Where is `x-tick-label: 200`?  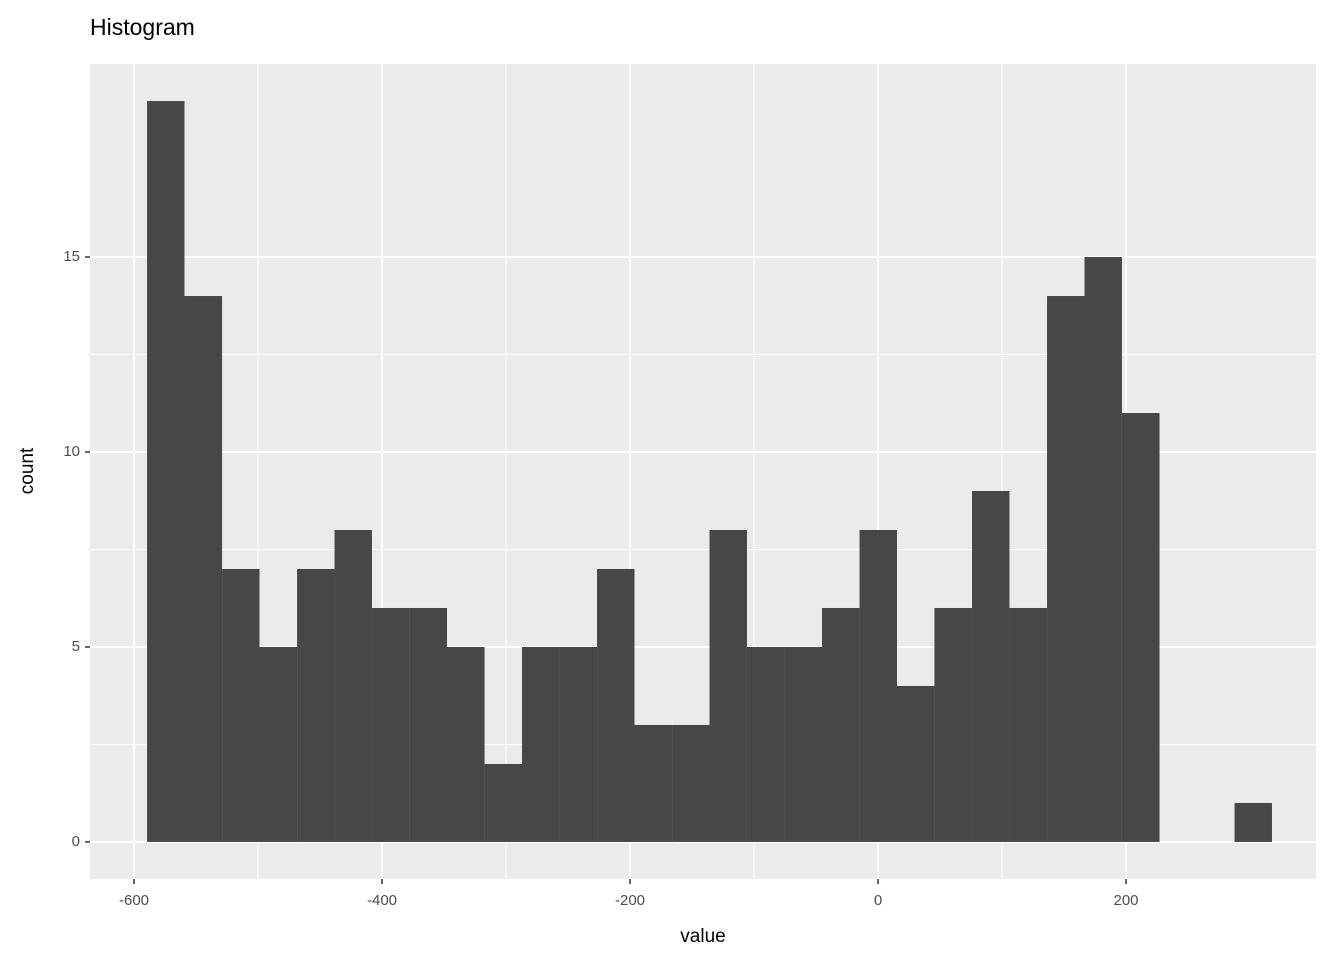 x-tick-label: 200 is located at coordinates (1126, 900).